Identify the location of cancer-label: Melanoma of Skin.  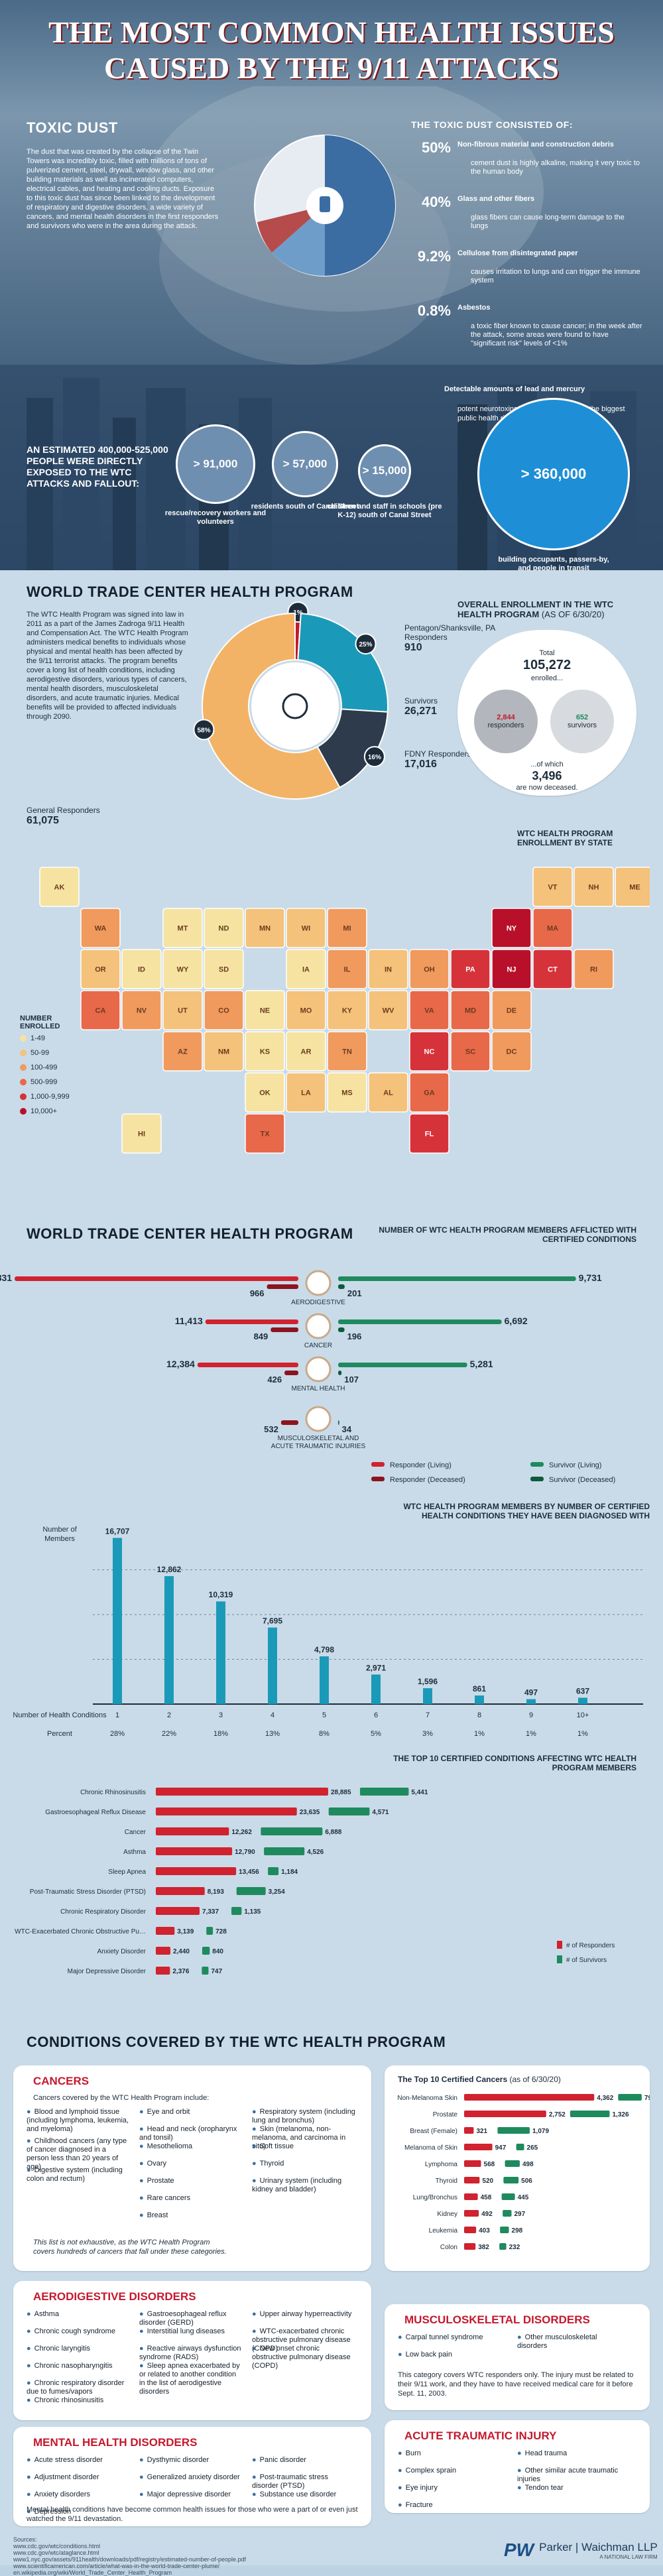
(430, 2148).